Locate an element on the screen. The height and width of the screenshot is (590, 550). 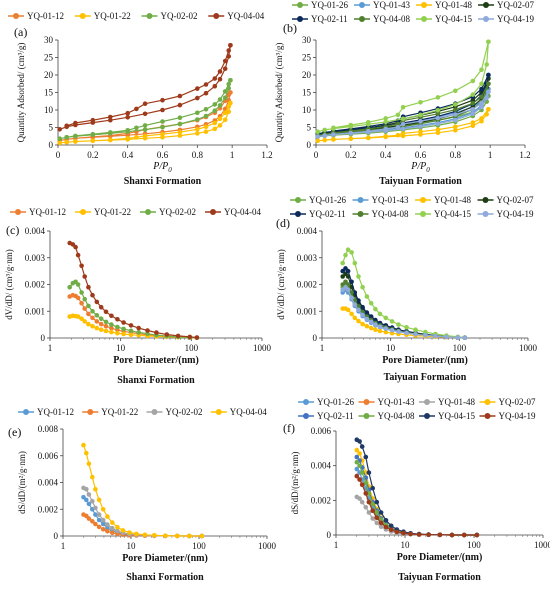
legend-label: YQ-01-48 is located at coordinates (456, 402).